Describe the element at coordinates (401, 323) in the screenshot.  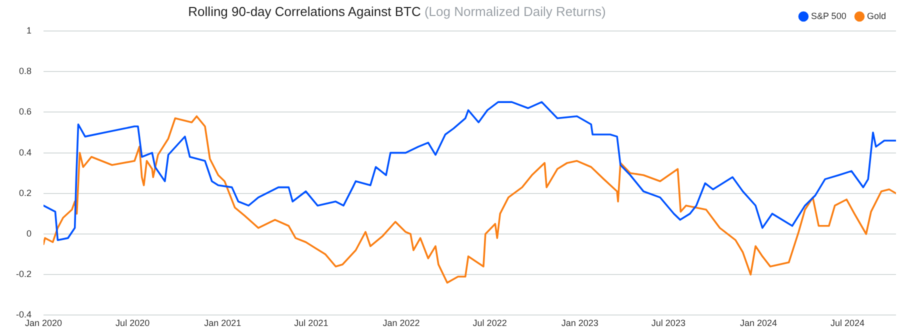
I see `x-tick-label: Jan 2022` at that location.